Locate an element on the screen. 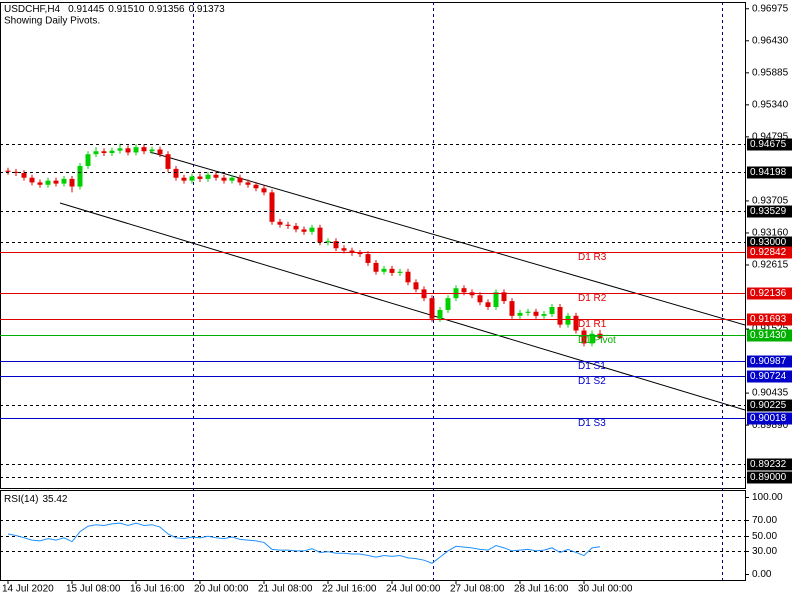 The width and height of the screenshot is (800, 600). x-tick-label: 24 Jul 00:00 is located at coordinates (413, 589).